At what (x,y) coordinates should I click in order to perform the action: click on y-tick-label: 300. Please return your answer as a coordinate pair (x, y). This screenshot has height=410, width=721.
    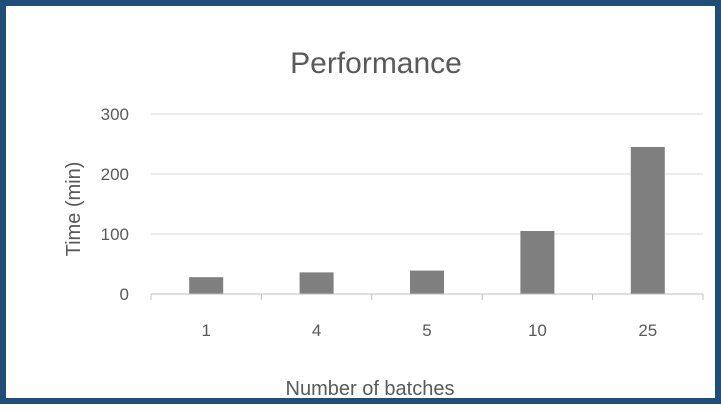
    Looking at the image, I should click on (115, 114).